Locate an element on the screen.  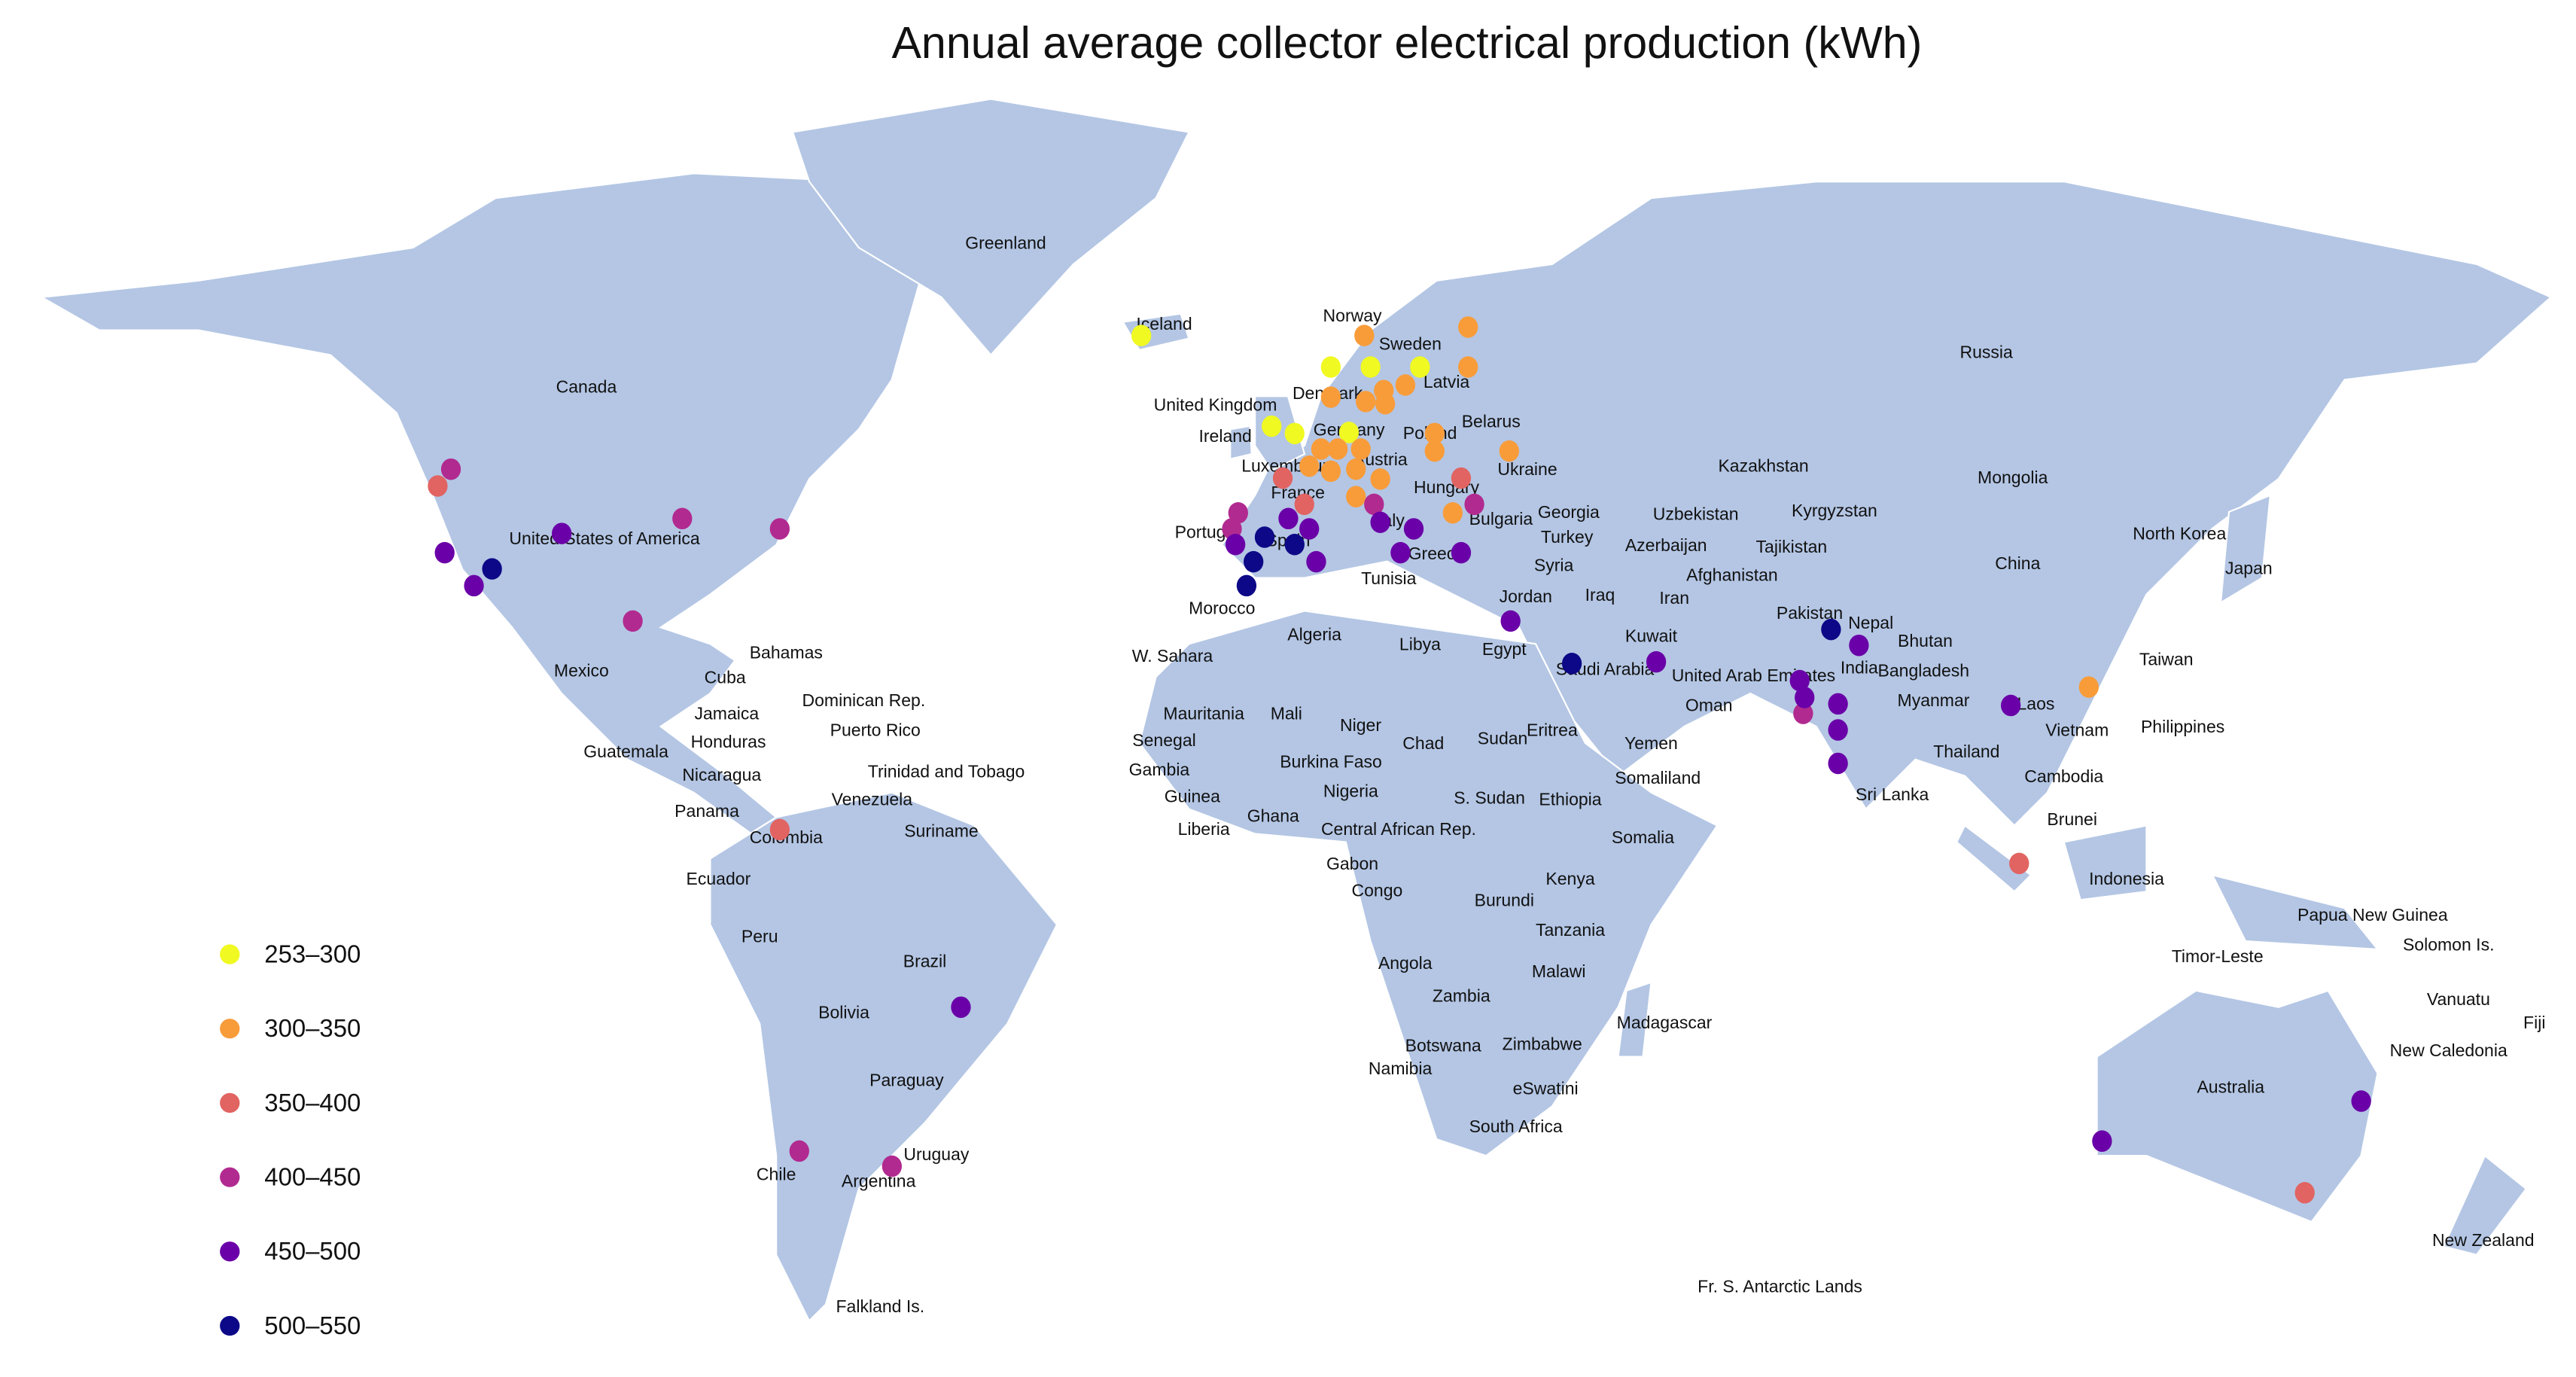
country-label: China is located at coordinates (2018, 563).